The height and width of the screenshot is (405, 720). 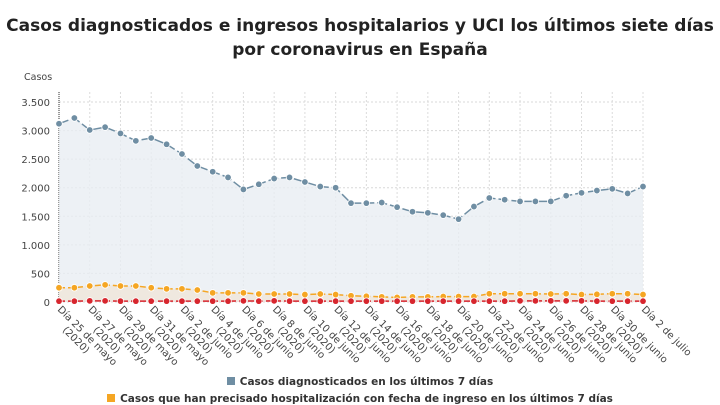 What do you see at coordinates (47, 303) in the screenshot?
I see `y-tick-label: 0` at bounding box center [47, 303].